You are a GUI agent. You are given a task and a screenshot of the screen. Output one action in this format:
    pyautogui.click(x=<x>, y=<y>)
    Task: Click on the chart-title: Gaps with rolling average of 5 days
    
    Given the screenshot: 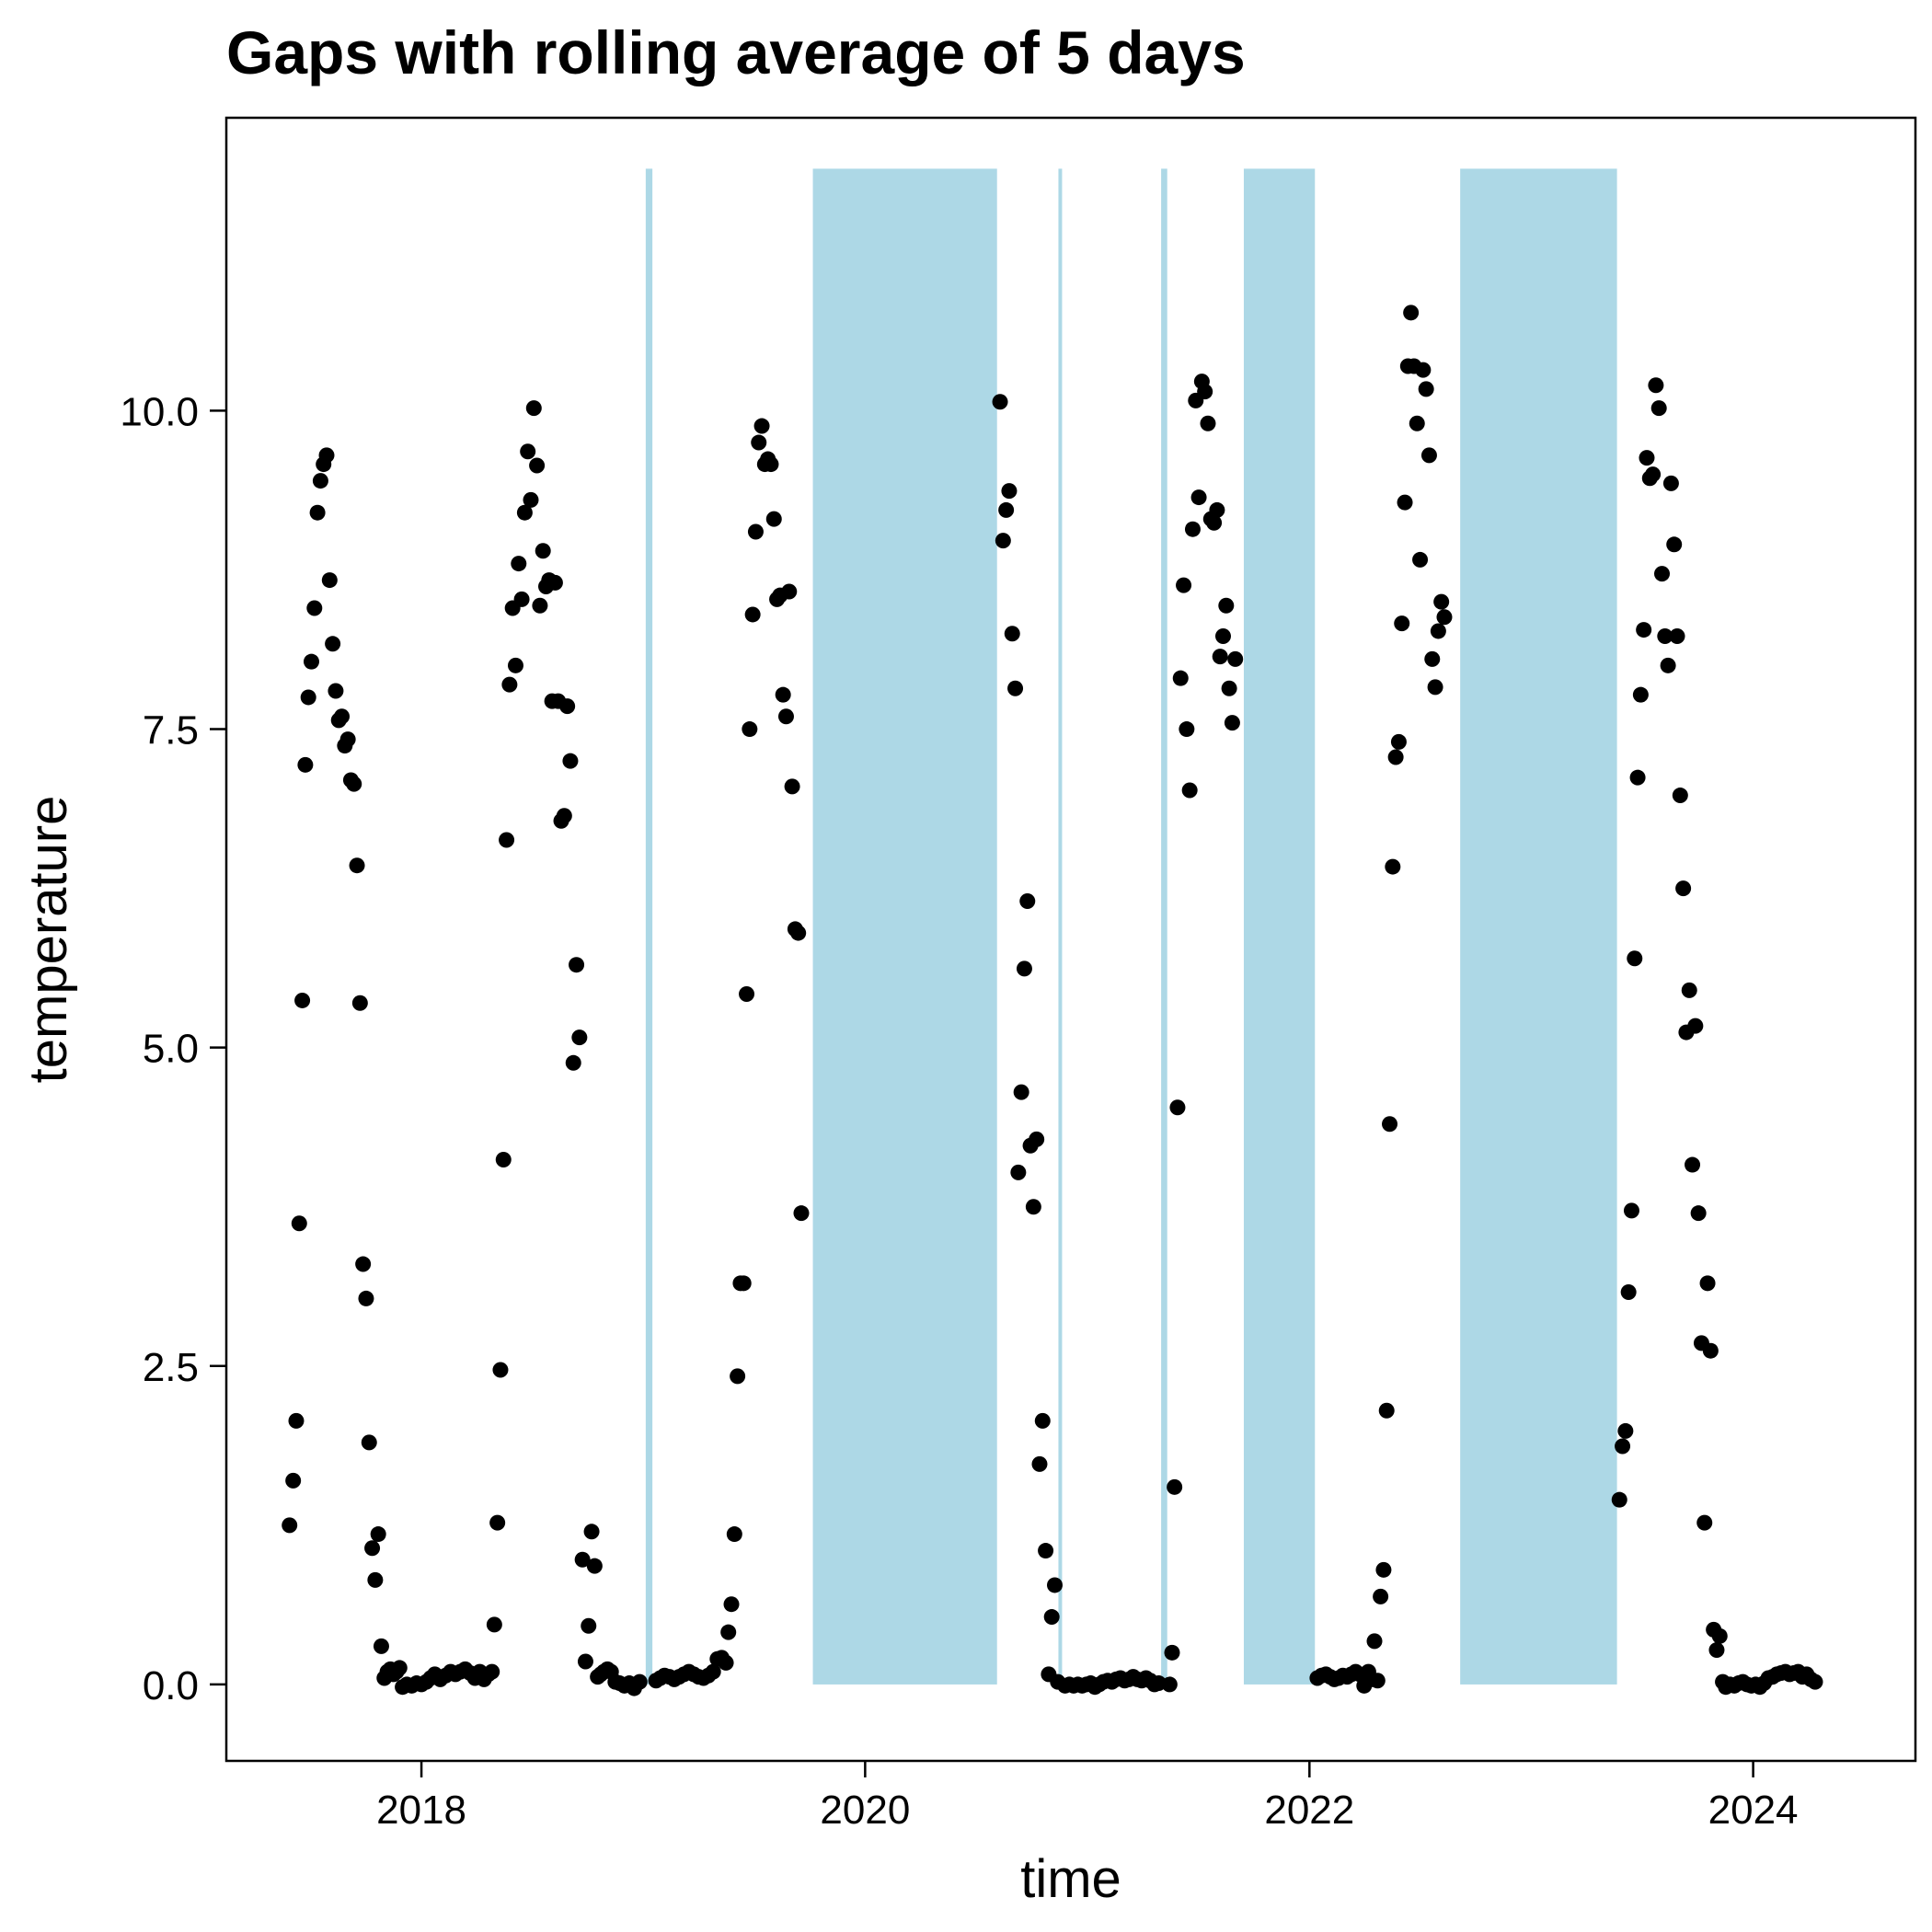 What is the action you would take?
    pyautogui.click(x=736, y=52)
    